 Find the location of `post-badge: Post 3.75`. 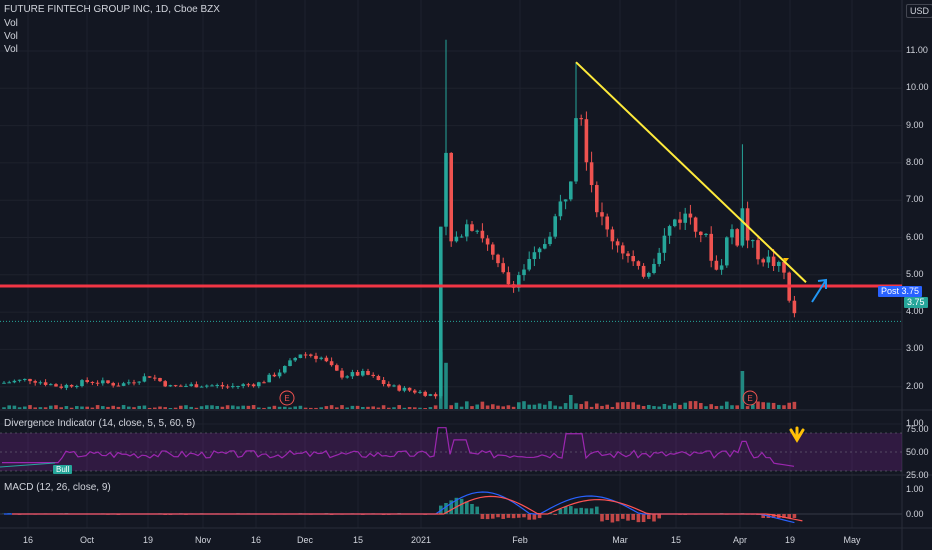

post-badge: Post 3.75 is located at coordinates (900, 291).